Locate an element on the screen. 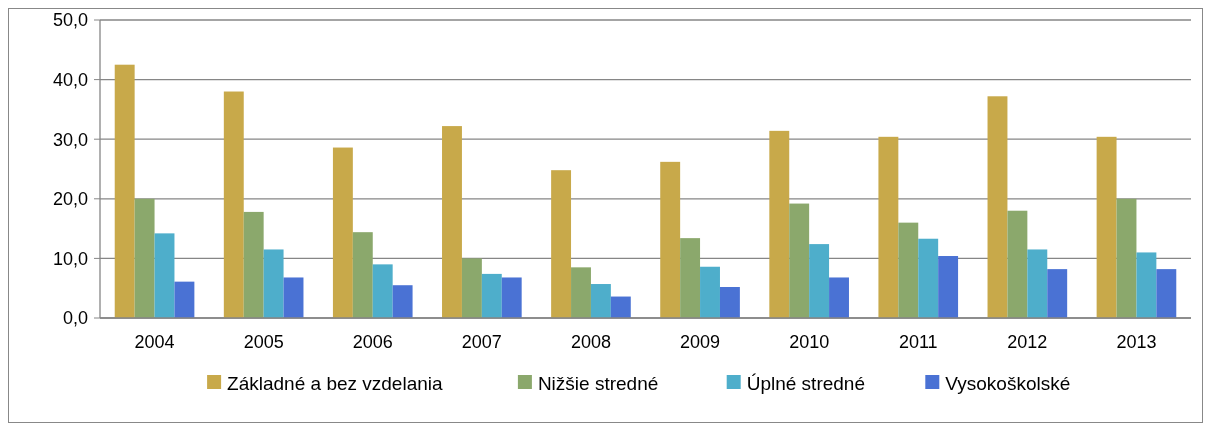 The width and height of the screenshot is (1211, 445). x-tick-label: 2009 is located at coordinates (700, 342).